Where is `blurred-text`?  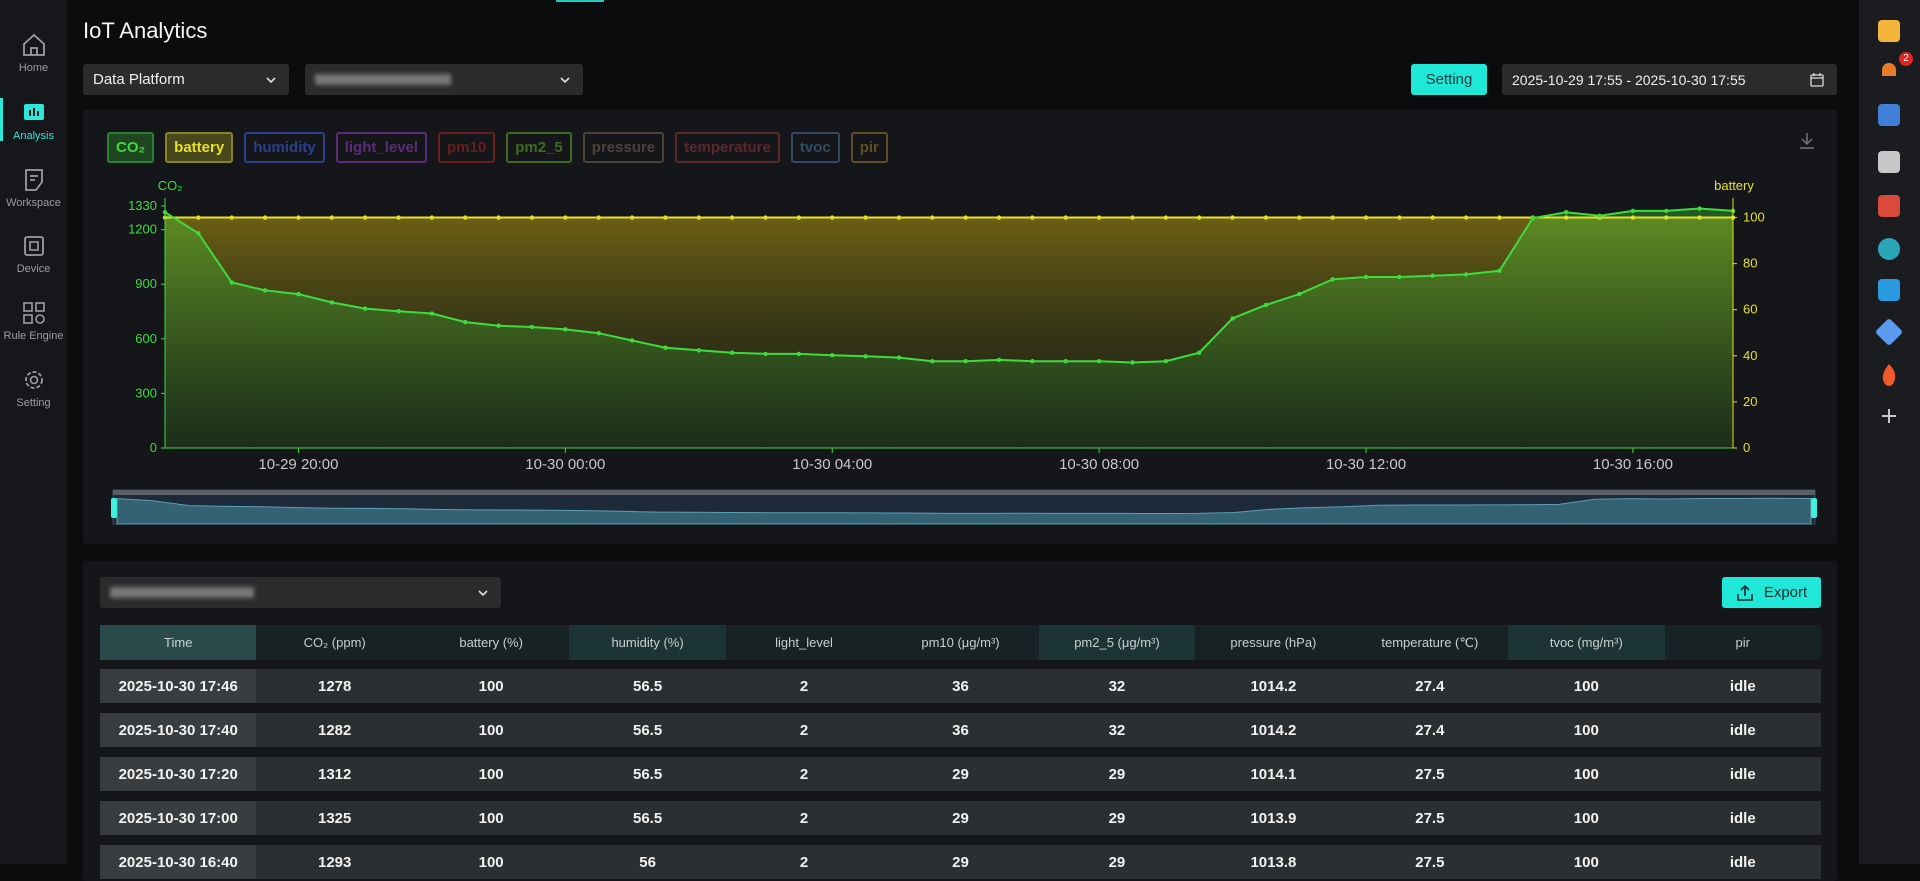 blurred-text is located at coordinates (182, 592).